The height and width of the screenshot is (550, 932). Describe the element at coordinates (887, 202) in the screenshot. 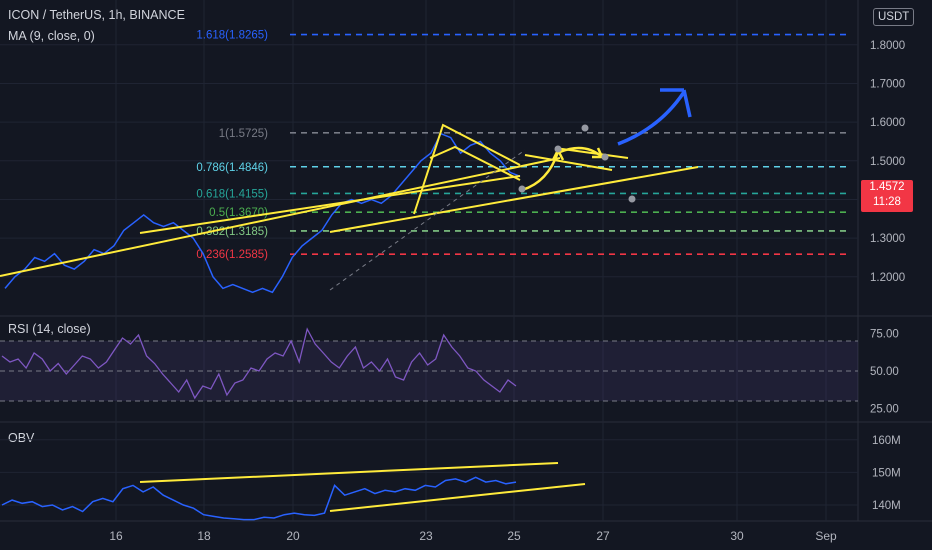

I see `price-badge-countdown: 11:28` at that location.